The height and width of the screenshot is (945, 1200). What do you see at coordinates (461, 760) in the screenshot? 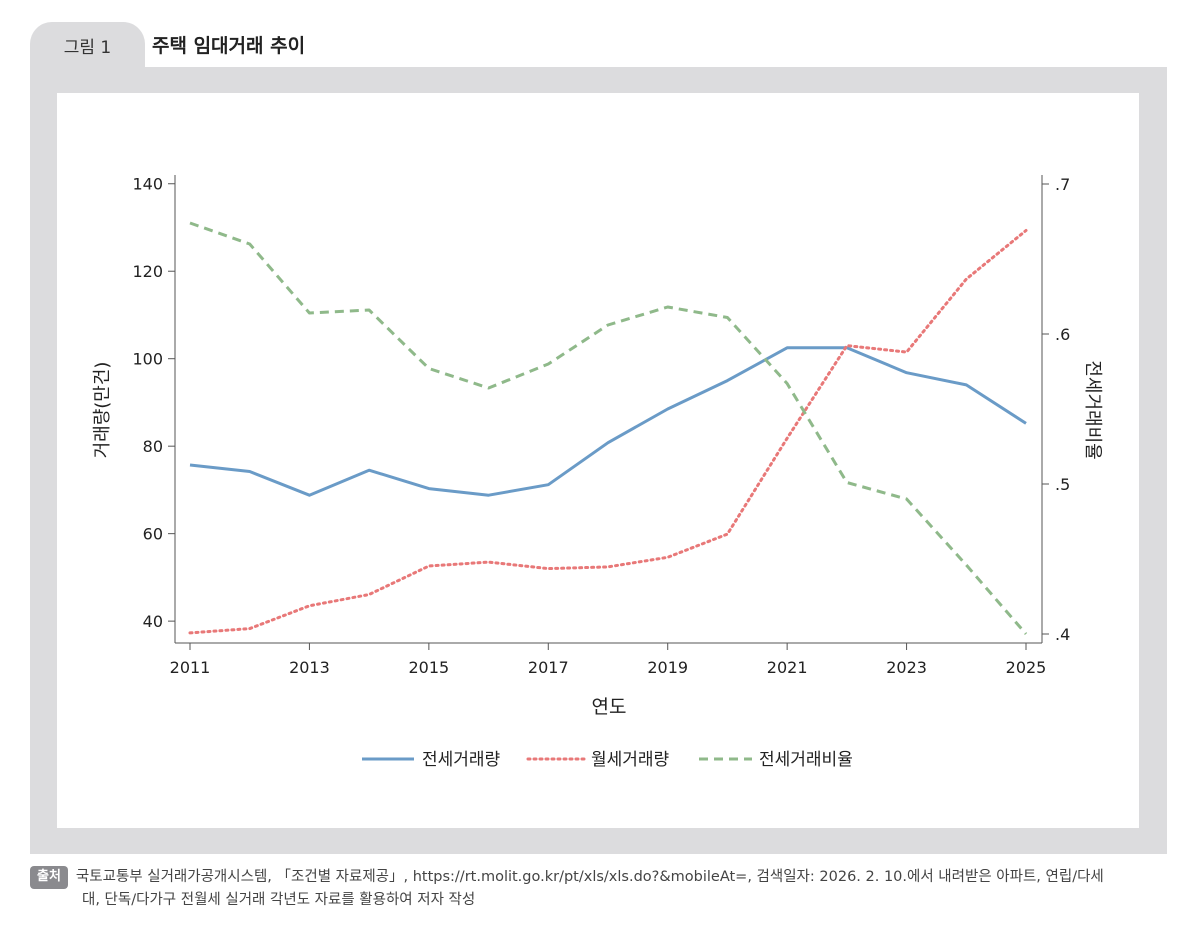
I see `legend-label-jeonse: 전세거래량` at bounding box center [461, 760].